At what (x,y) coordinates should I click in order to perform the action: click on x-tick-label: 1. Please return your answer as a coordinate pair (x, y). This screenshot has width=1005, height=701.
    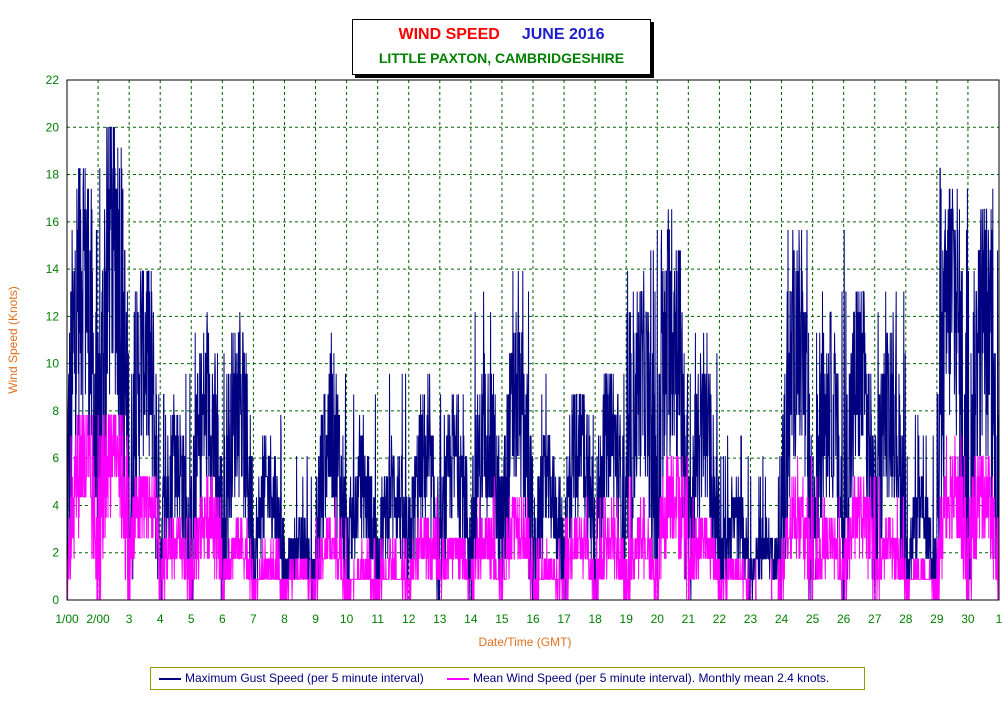
    Looking at the image, I should click on (999, 619).